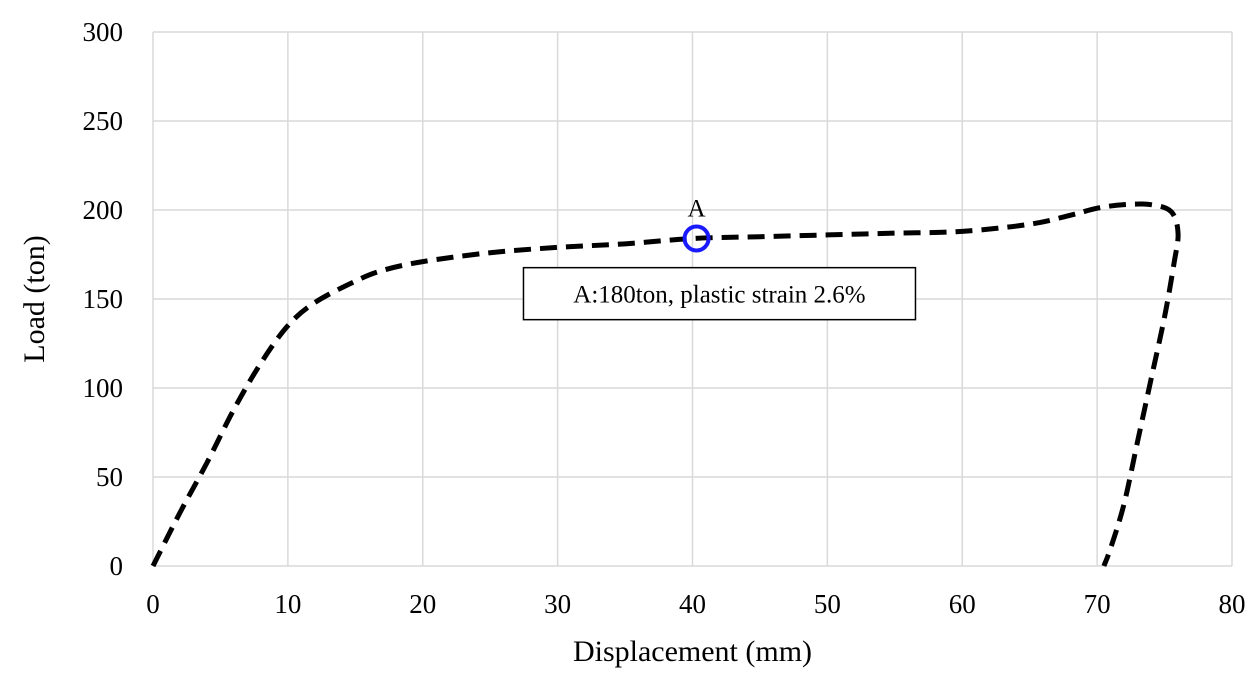 The width and height of the screenshot is (1257, 679). What do you see at coordinates (109, 477) in the screenshot?
I see `y-tick-label: 50` at bounding box center [109, 477].